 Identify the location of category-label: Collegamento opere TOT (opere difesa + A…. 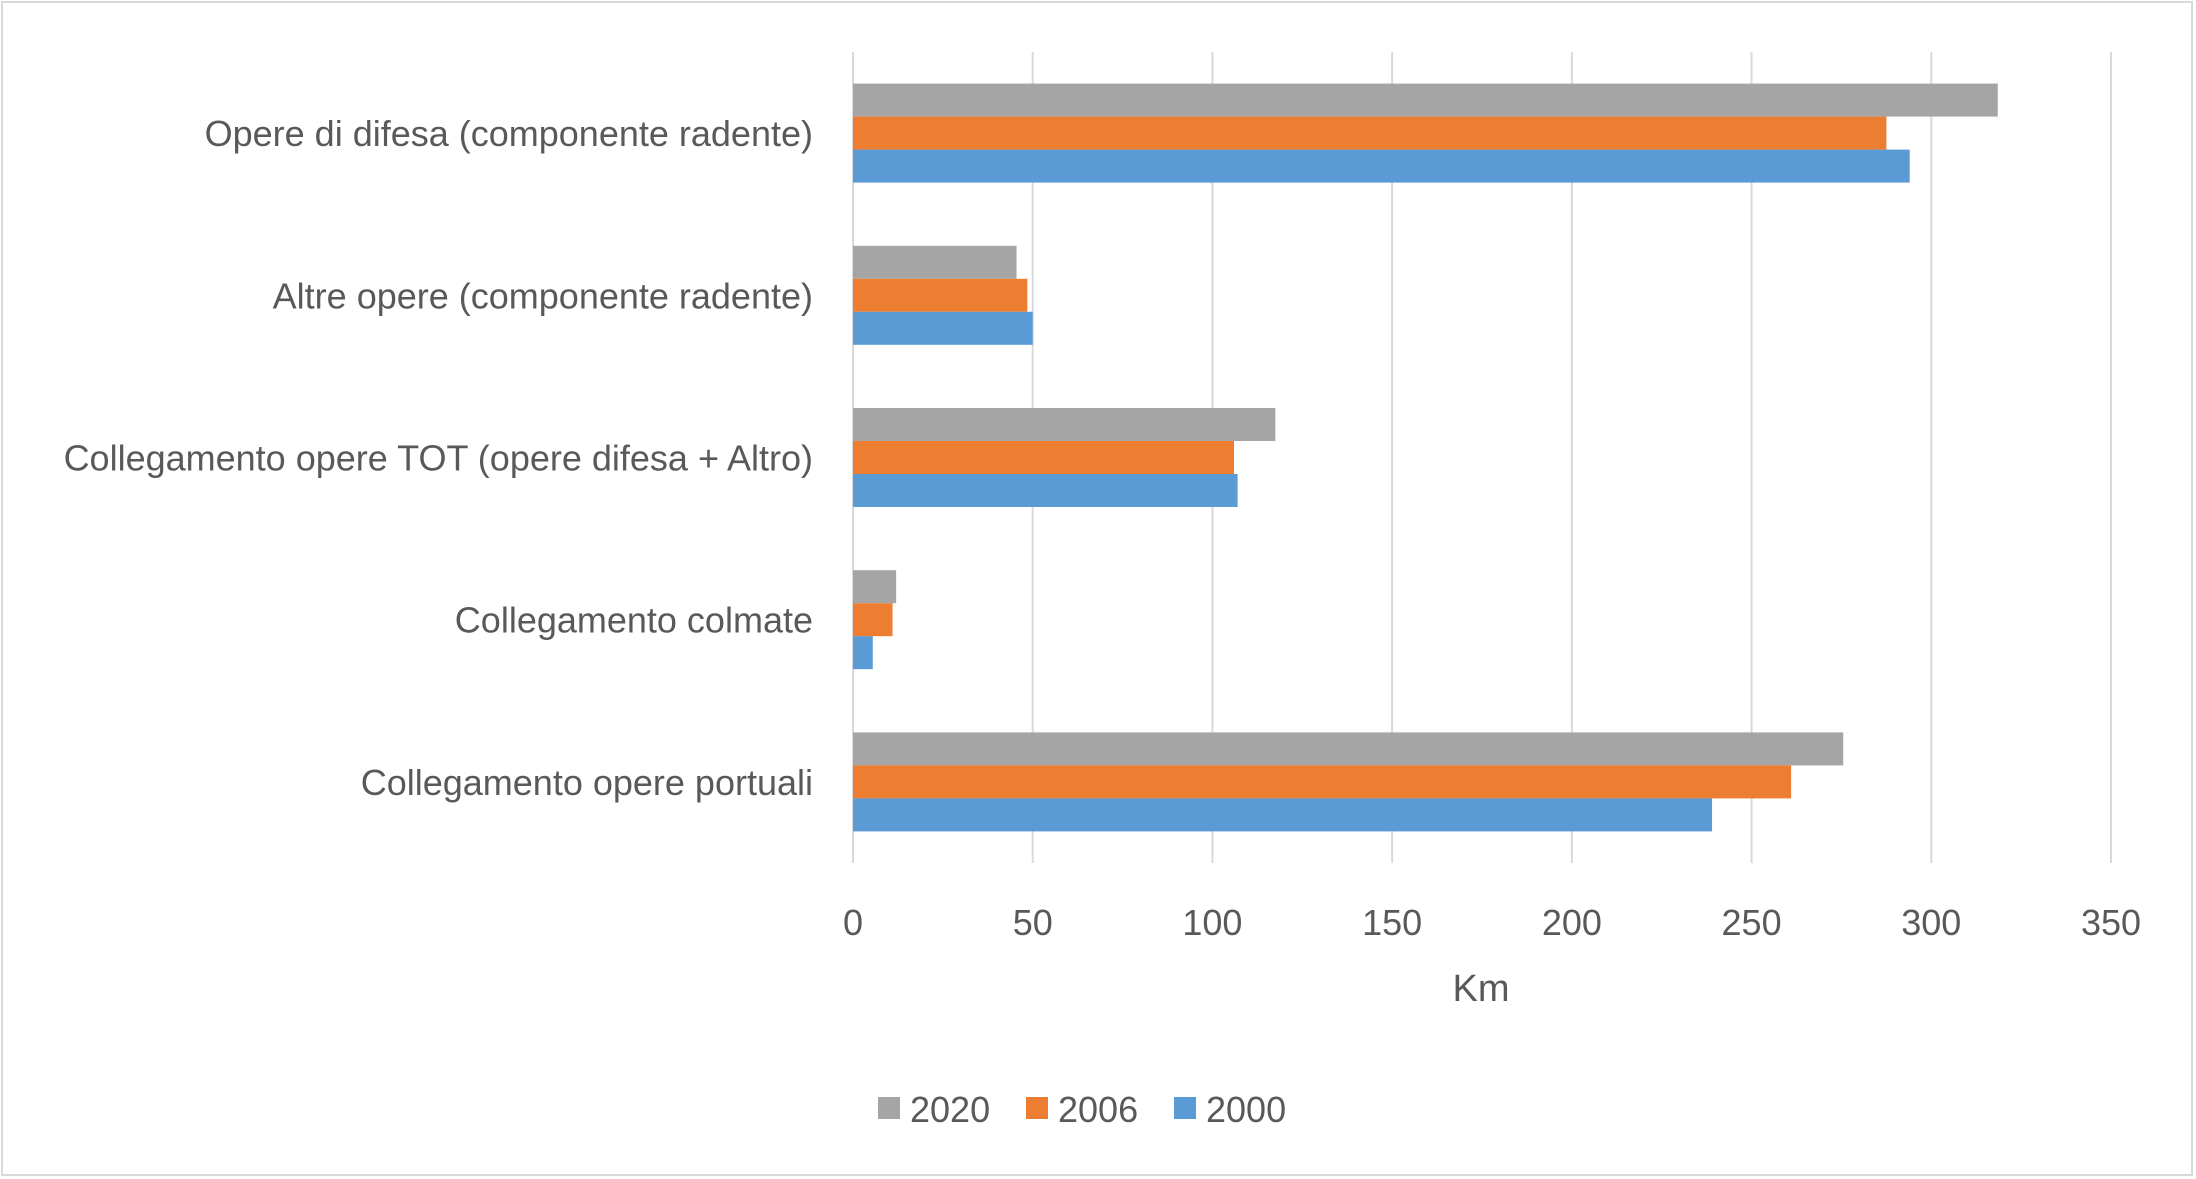
(438, 458).